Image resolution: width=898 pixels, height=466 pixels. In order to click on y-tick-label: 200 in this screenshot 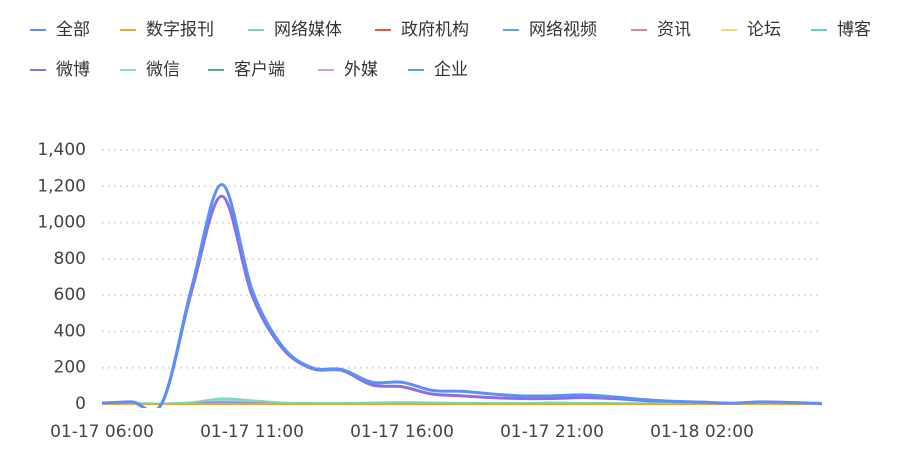, I will do `click(70, 368)`.